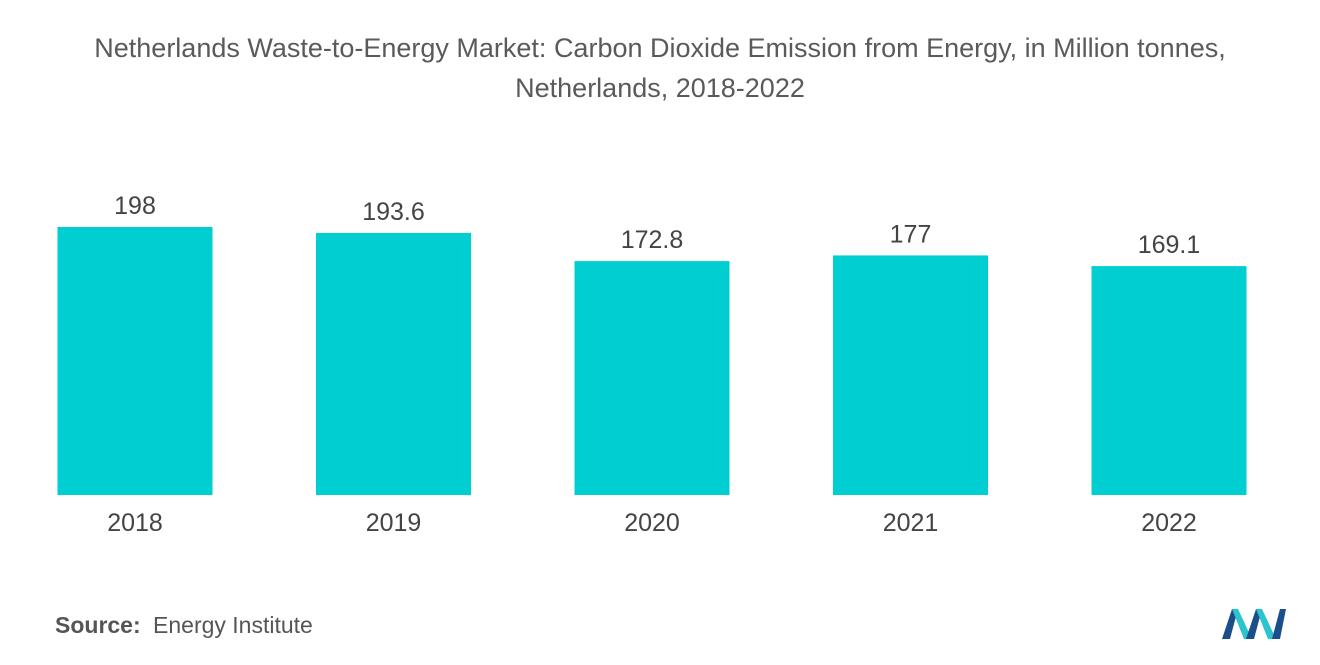 The image size is (1320, 665). What do you see at coordinates (1254, 624) in the screenshot?
I see `mordor-intelligence-logo-icon` at bounding box center [1254, 624].